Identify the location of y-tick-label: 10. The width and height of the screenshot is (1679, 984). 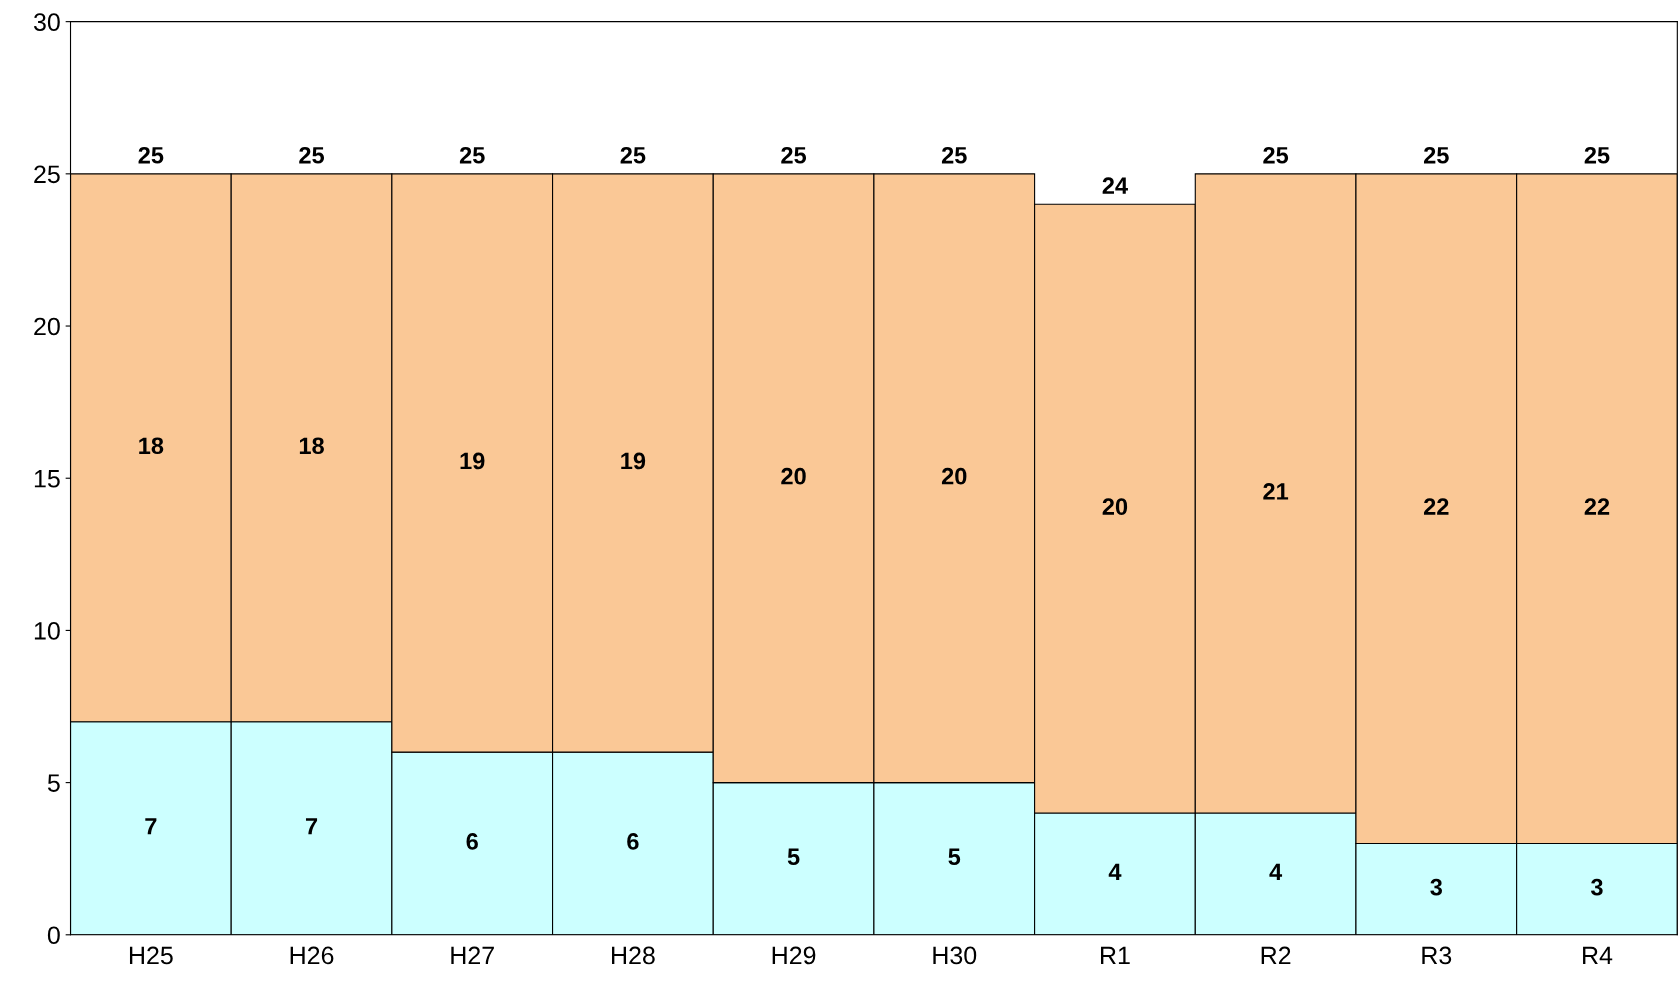
(47, 631).